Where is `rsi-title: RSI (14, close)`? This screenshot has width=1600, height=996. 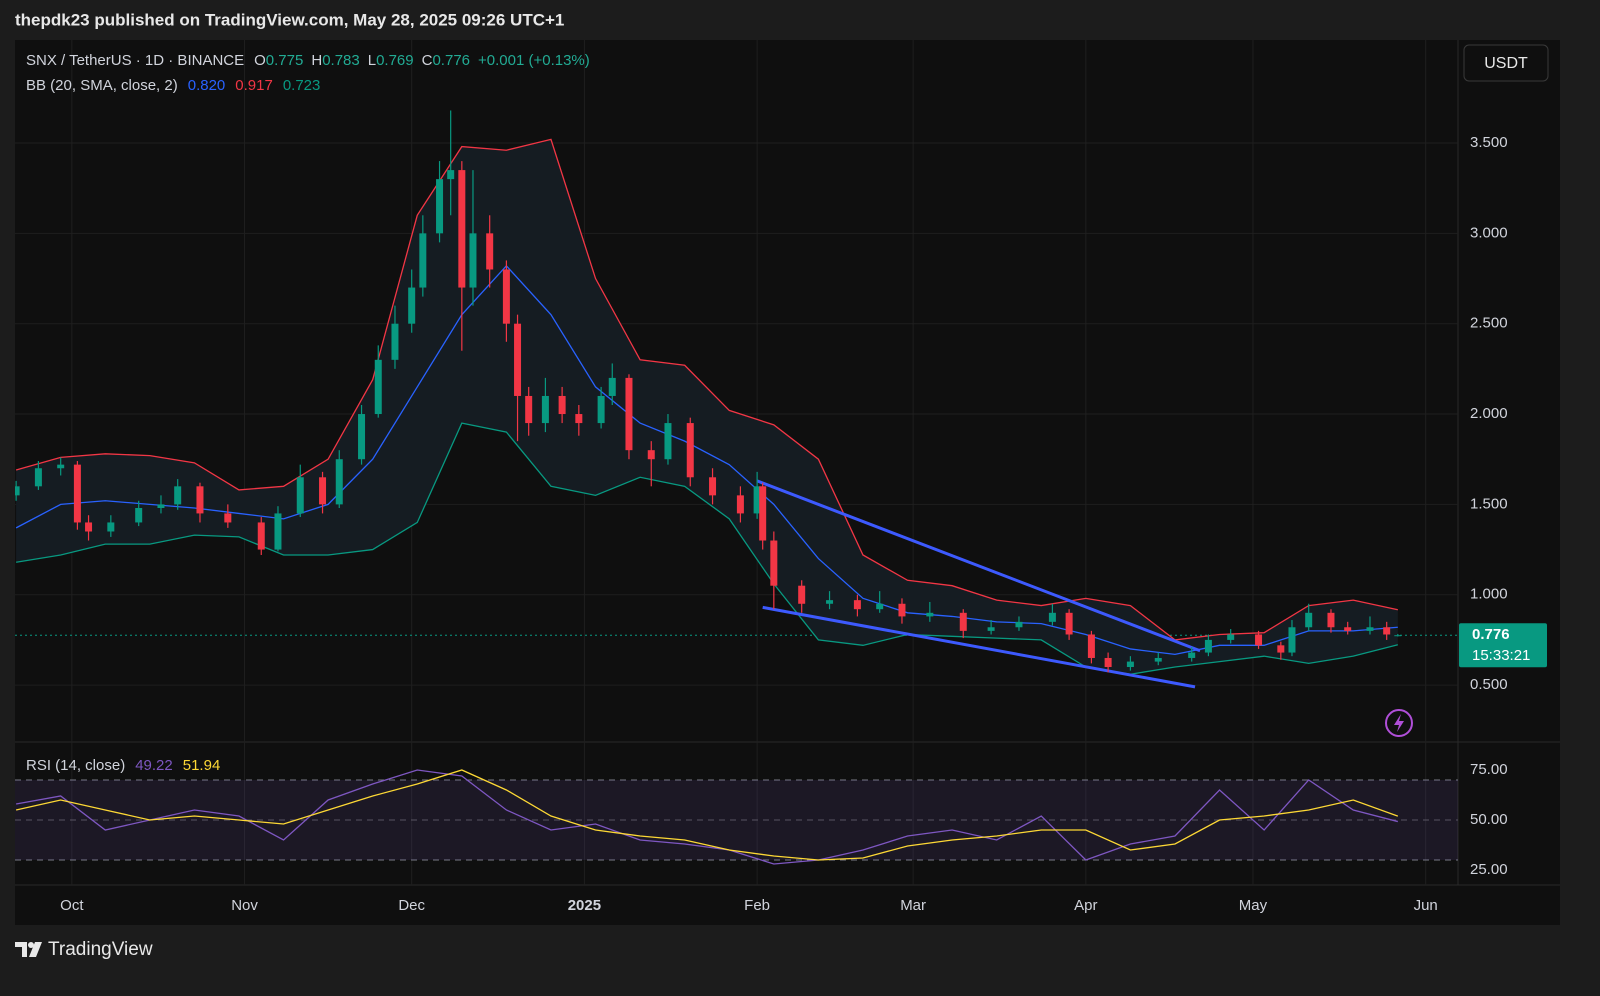 rsi-title: RSI (14, close) is located at coordinates (75, 765).